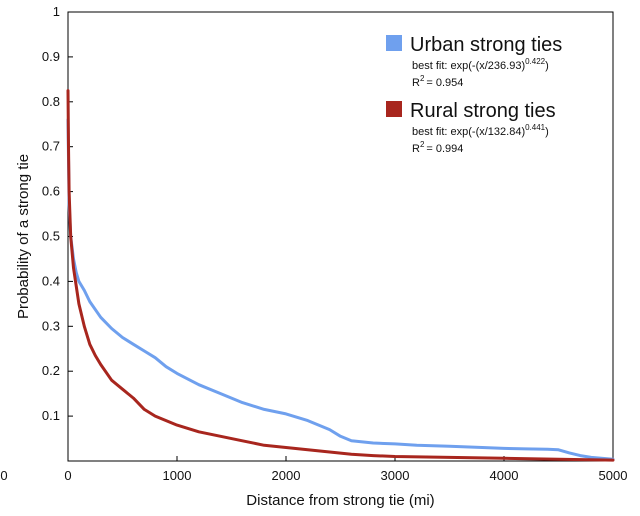 This screenshot has height=516, width=640. Describe the element at coordinates (67, 475) in the screenshot. I see `x-tick-label: 0` at that location.